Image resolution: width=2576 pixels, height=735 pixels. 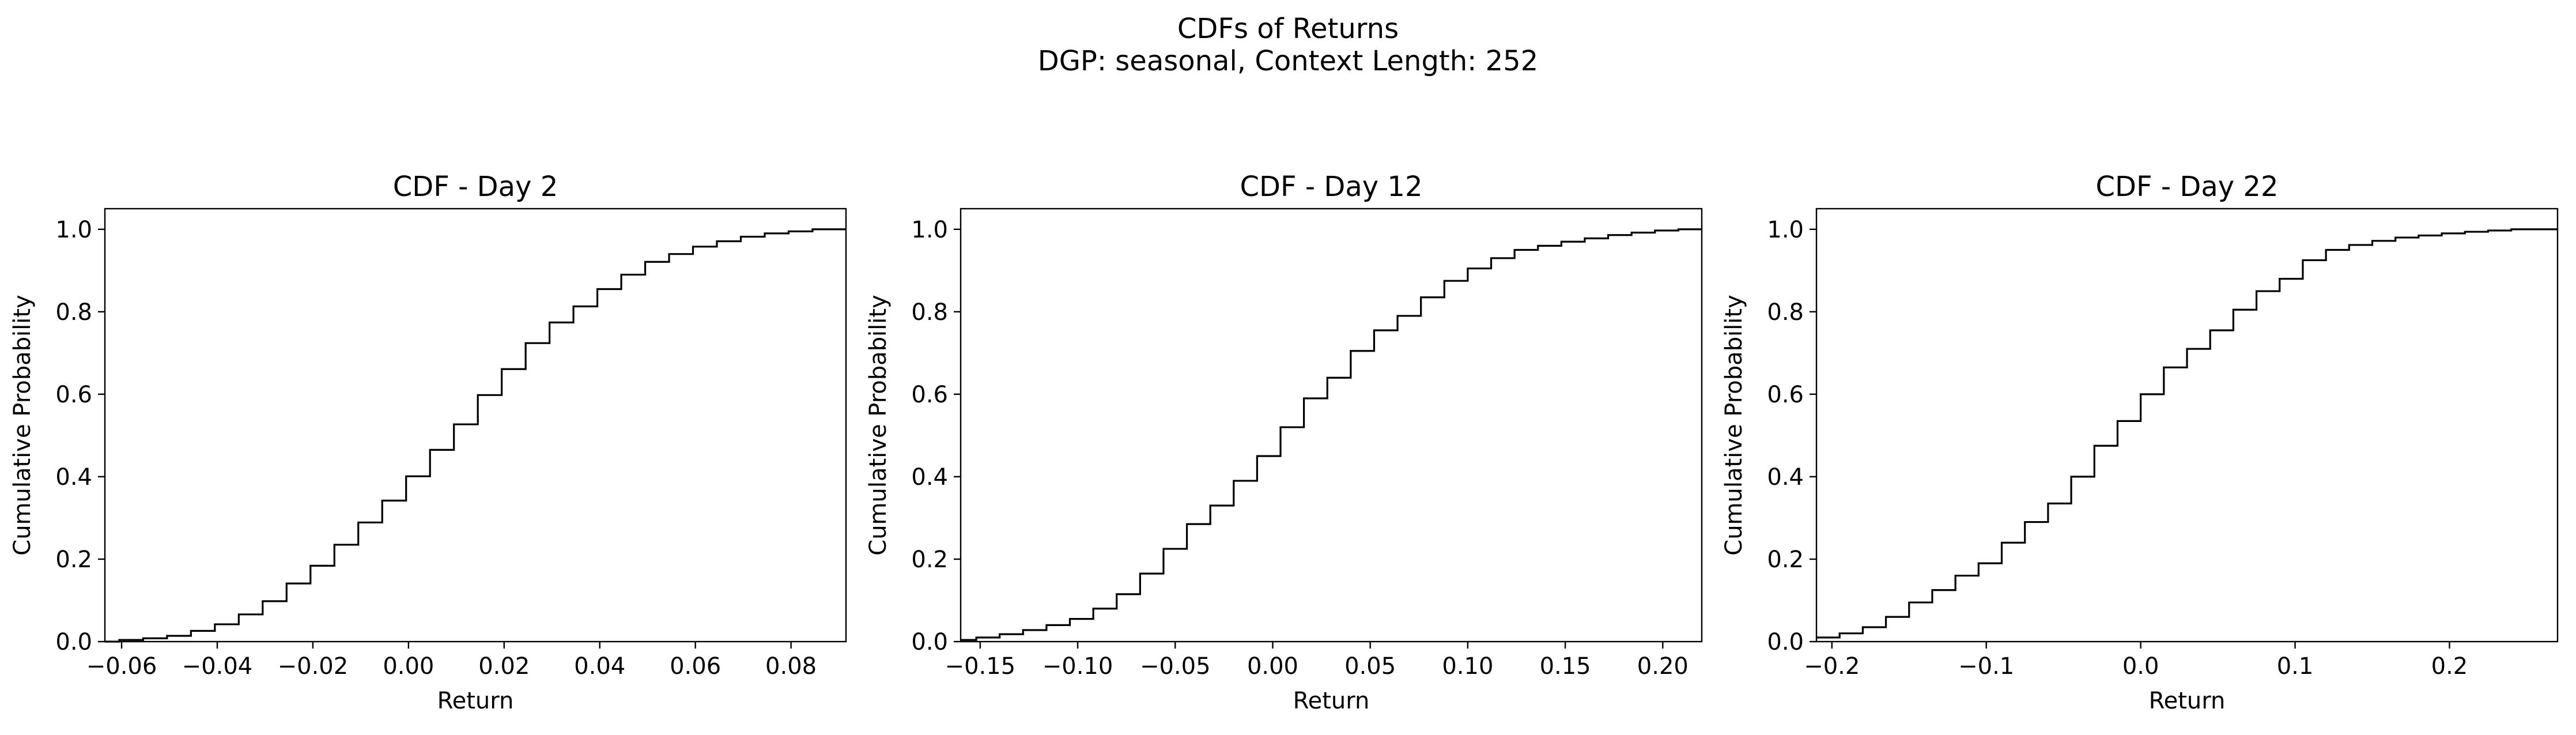 I want to click on x-tick-label: 0.0, so click(x=2140, y=666).